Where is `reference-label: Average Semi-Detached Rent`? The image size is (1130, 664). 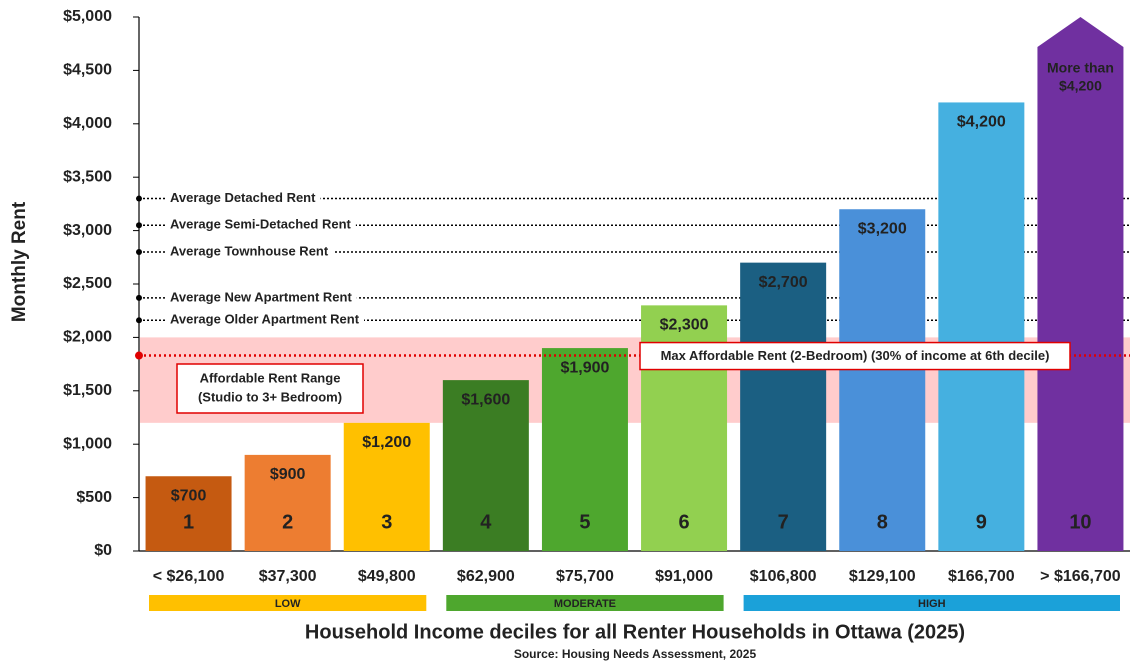
reference-label: Average Semi-Detached Rent is located at coordinates (261, 224).